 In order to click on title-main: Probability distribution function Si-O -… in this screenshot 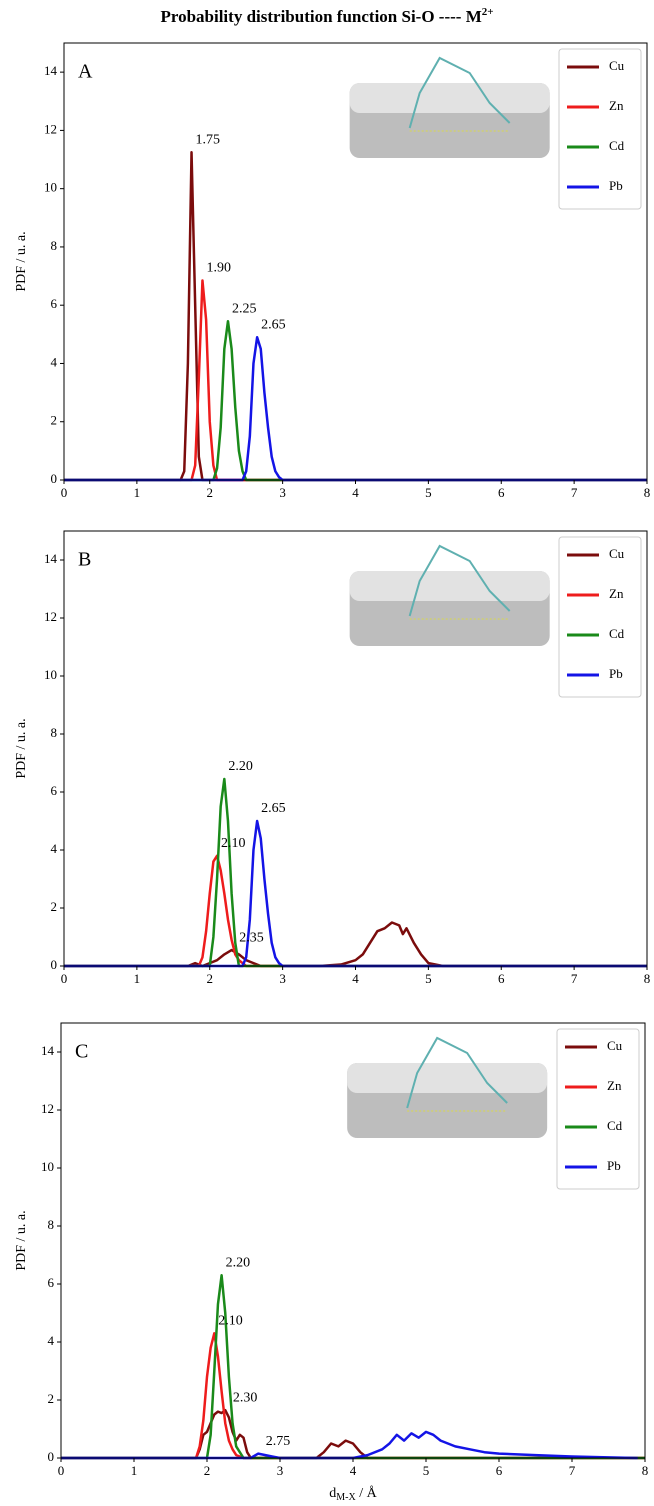, I will do `click(320, 16)`.